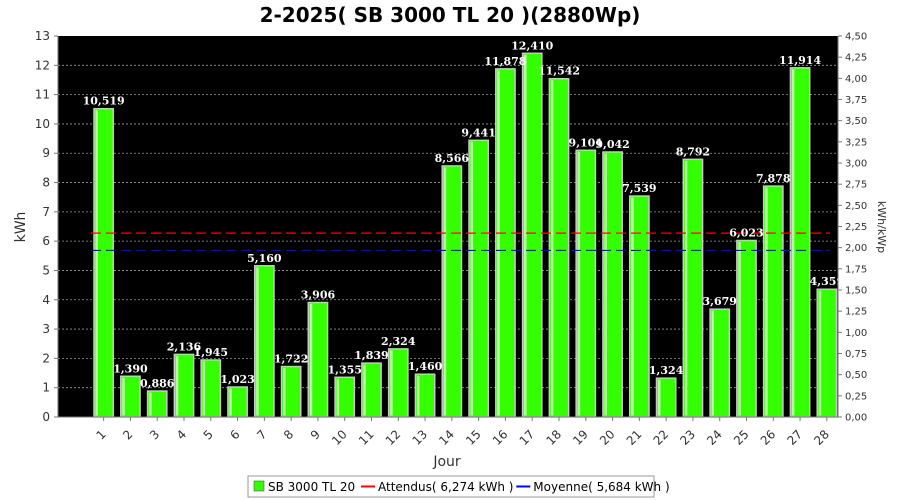 Image resolution: width=900 pixels, height=500 pixels. Describe the element at coordinates (586, 142) in the screenshot. I see `data-label: 9,101` at that location.